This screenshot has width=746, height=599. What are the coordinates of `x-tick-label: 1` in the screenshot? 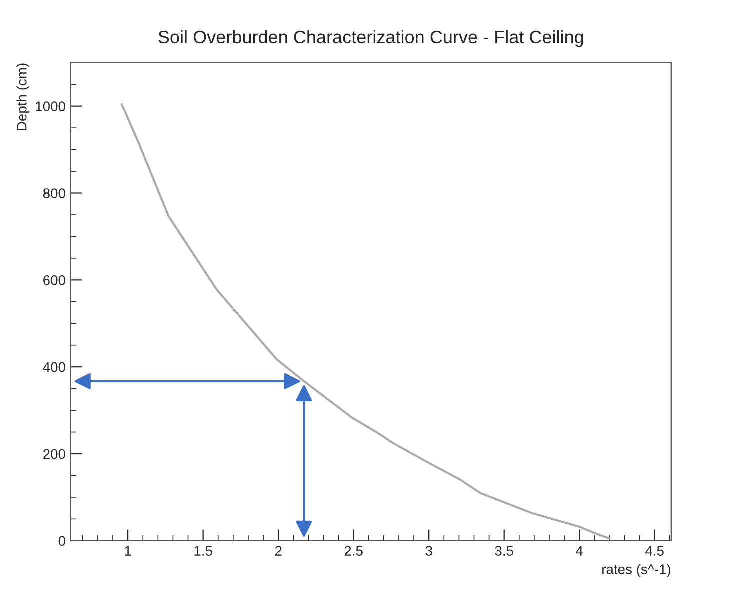 It's located at (128, 551).